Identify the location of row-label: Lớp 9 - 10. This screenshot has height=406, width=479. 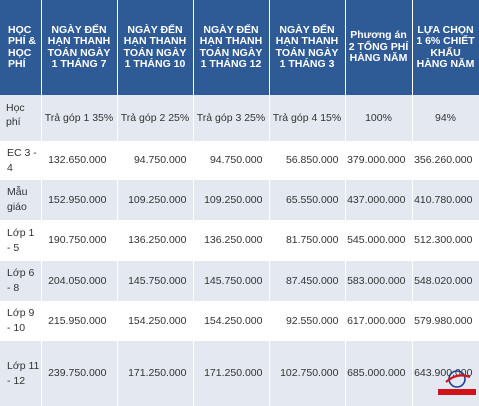
(21, 321).